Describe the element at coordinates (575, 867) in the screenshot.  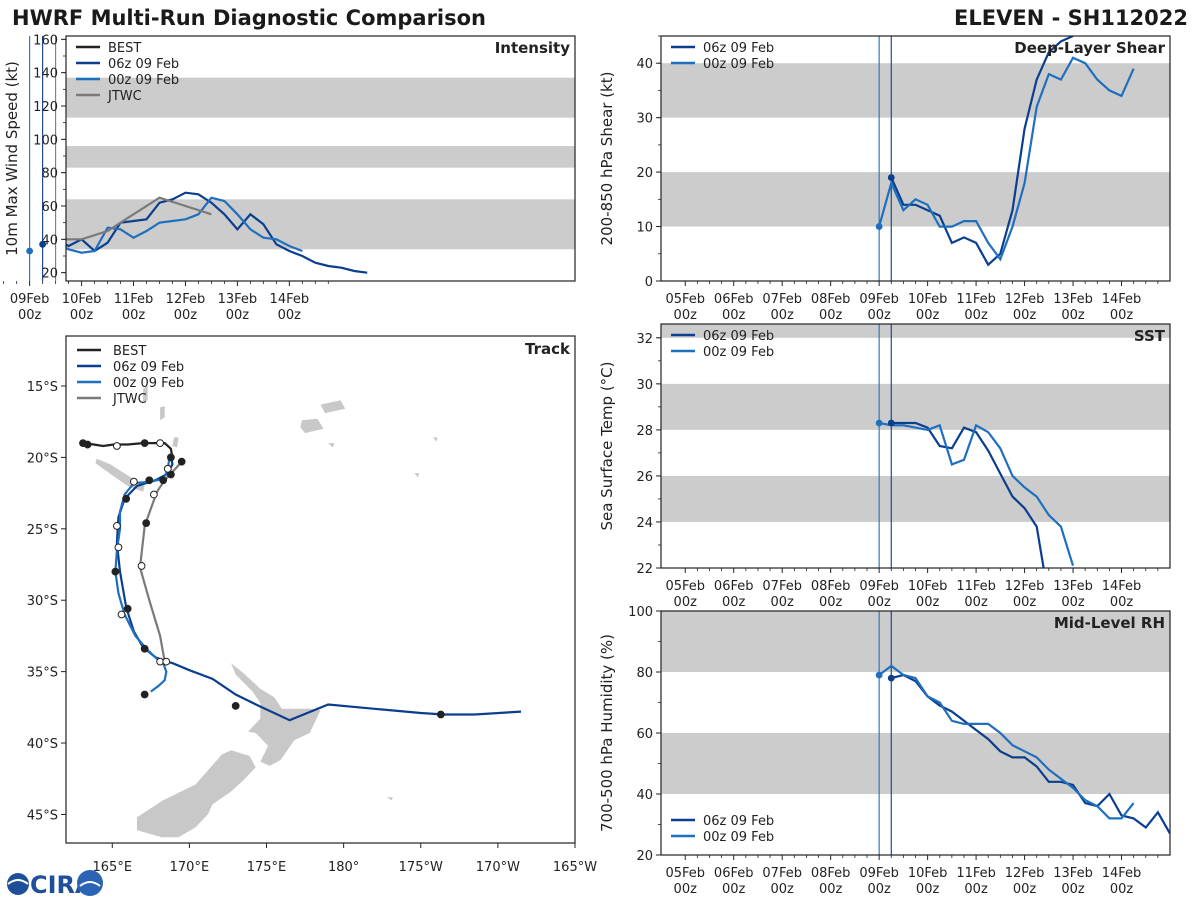
I see `track-xtick-label: 165°W` at that location.